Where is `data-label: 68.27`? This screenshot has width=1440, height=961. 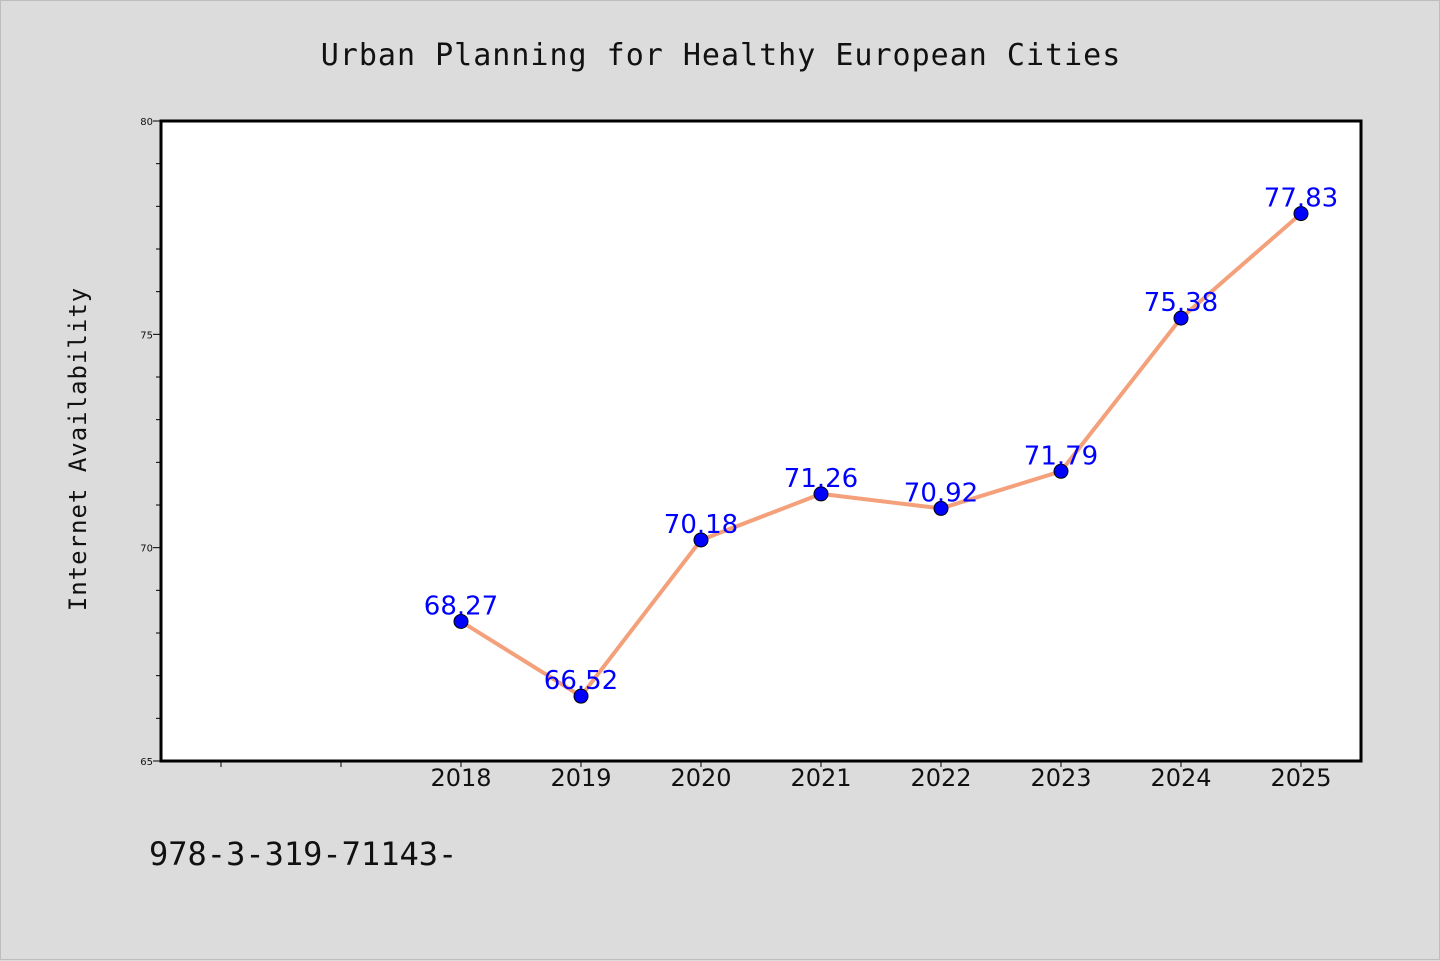
data-label: 68.27 is located at coordinates (461, 606).